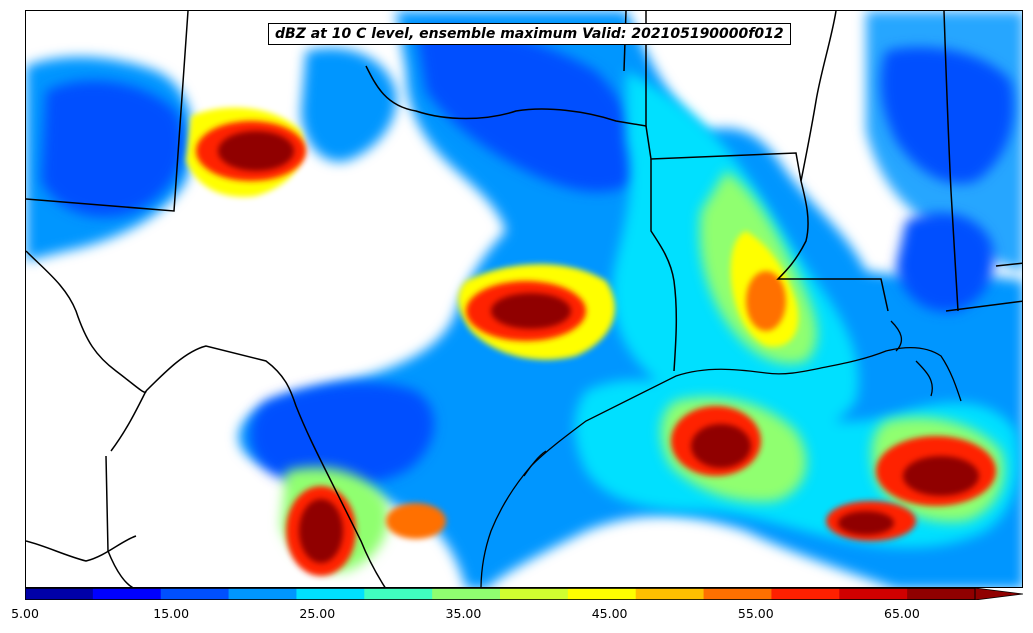  I want to click on colorbar-extend-arrow, so click(998, 594).